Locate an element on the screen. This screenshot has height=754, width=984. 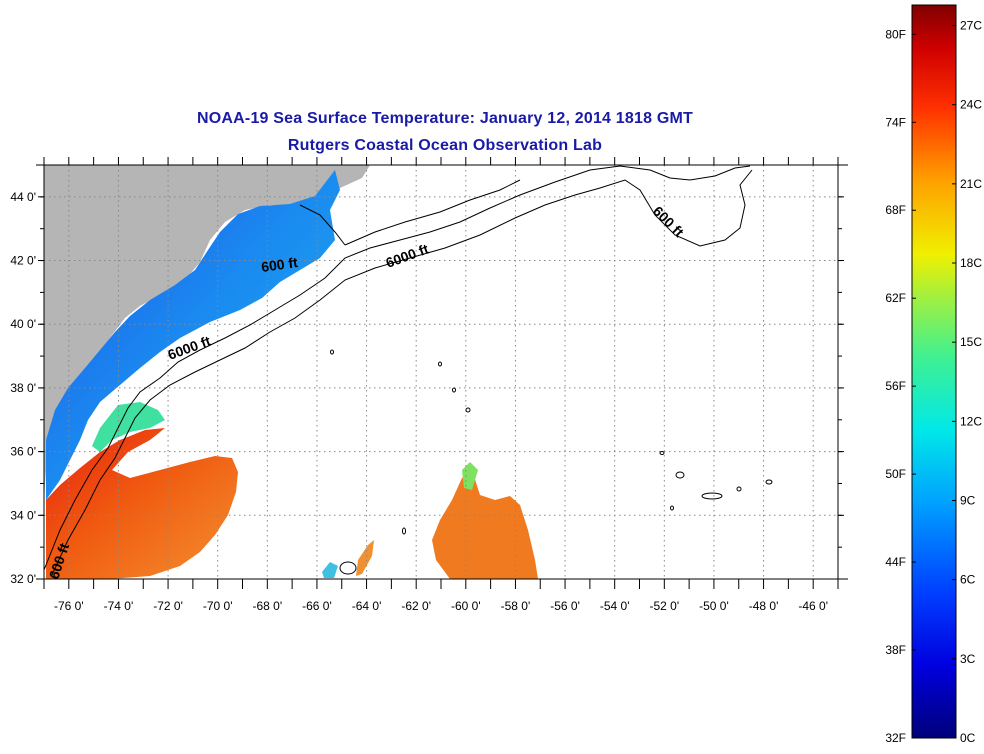
longitude-label: -52 0' is located at coordinates (664, 606).